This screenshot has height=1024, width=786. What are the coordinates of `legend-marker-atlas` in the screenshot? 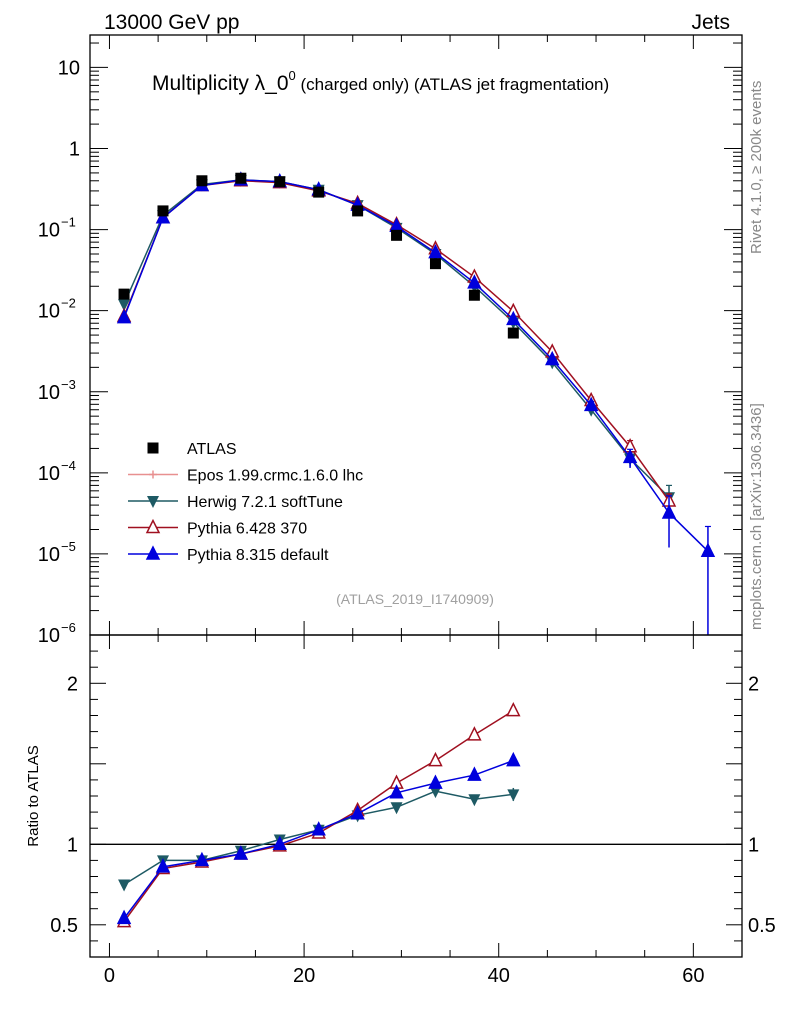 It's located at (153, 448).